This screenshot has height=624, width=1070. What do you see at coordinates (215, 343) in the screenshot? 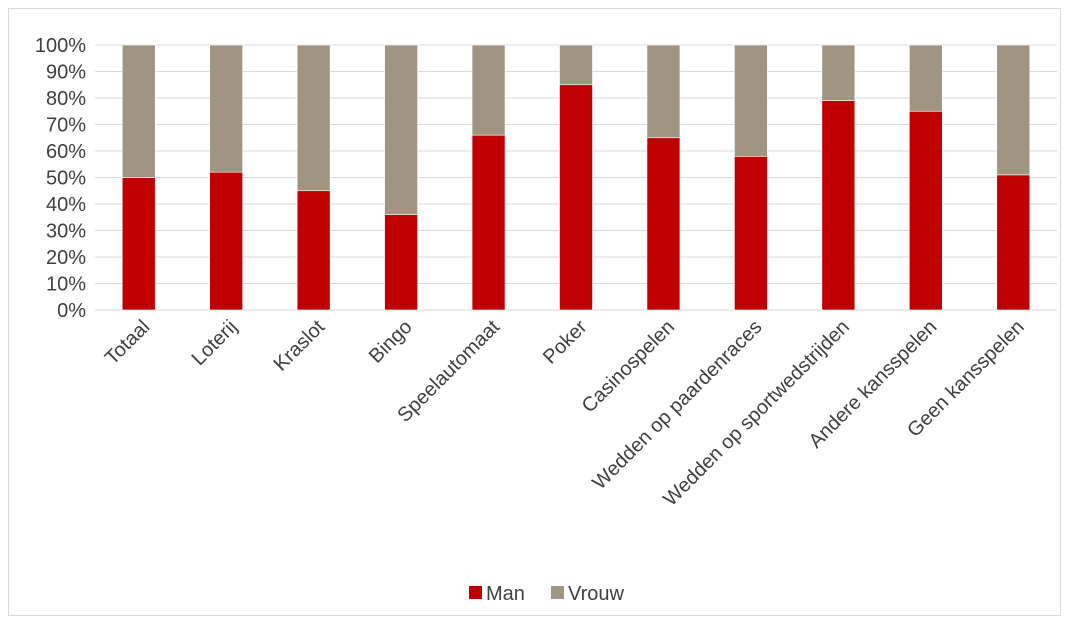
I see `x-category-label: Loterij` at bounding box center [215, 343].